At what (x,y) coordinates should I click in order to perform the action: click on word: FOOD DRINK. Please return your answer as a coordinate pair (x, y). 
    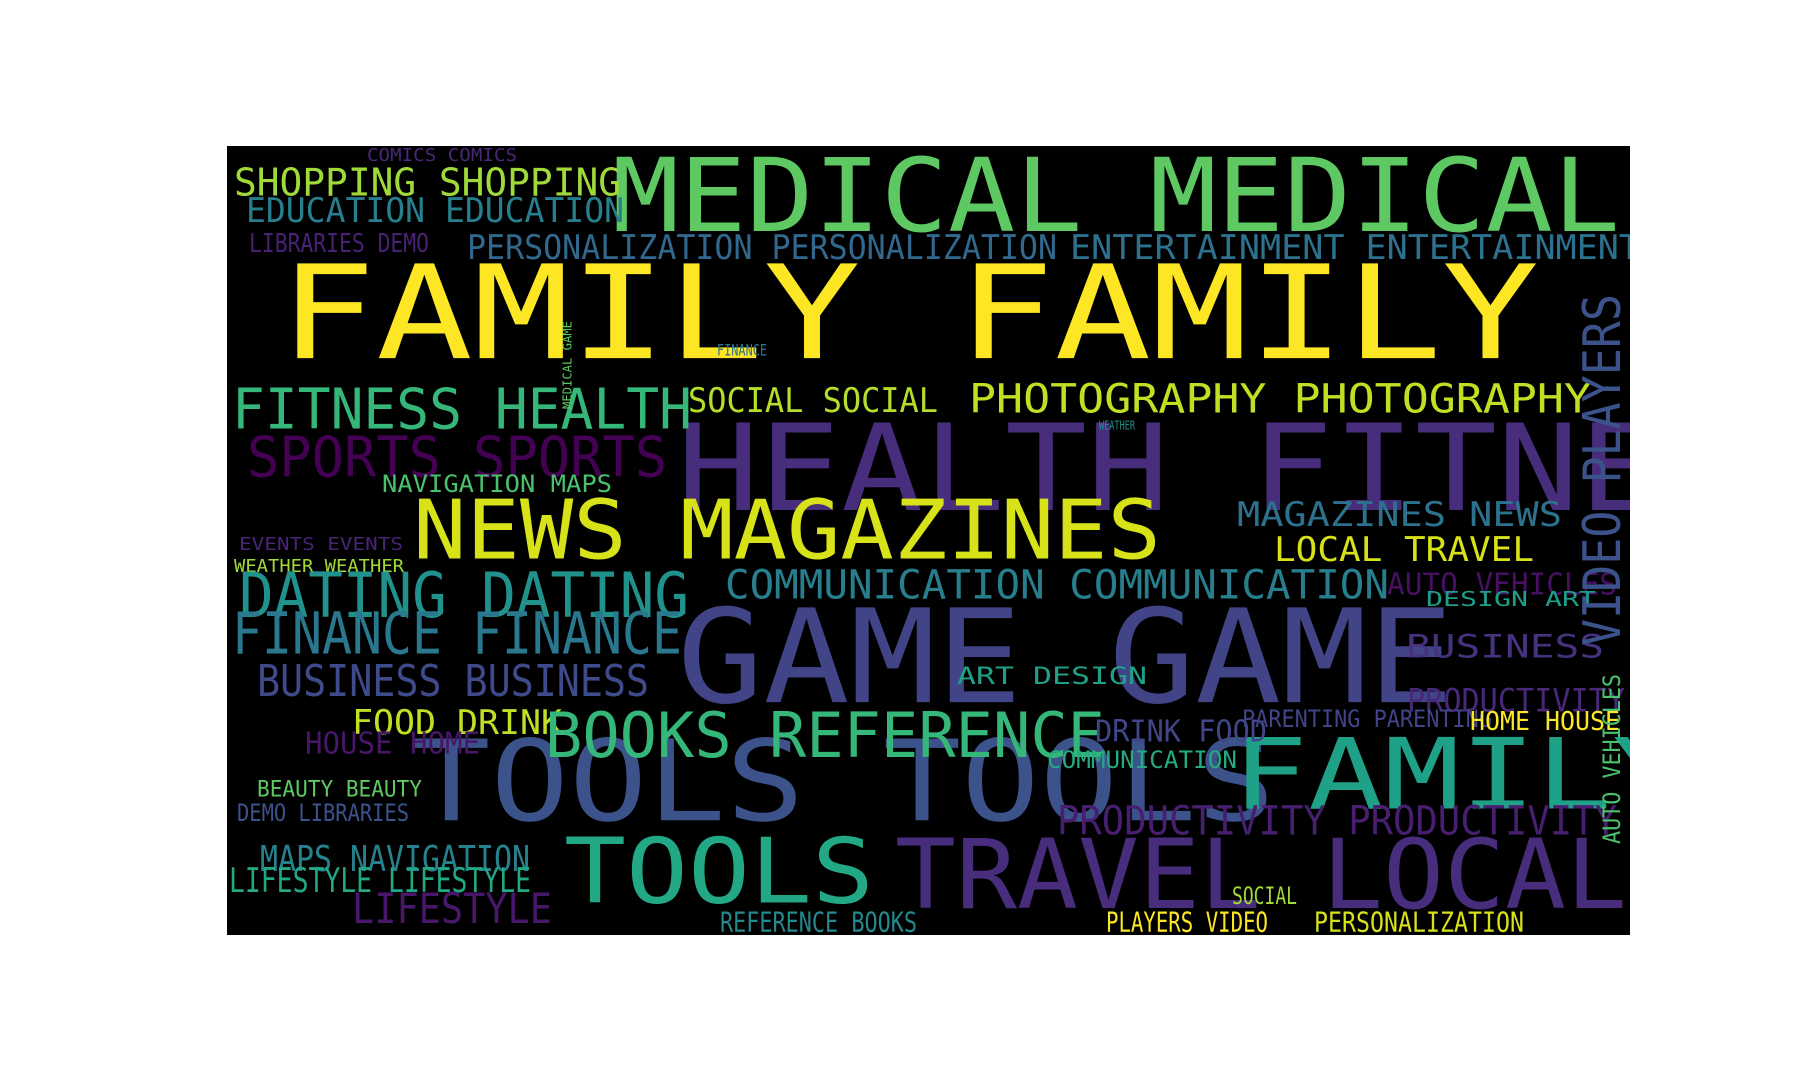
    Looking at the image, I should click on (457, 722).